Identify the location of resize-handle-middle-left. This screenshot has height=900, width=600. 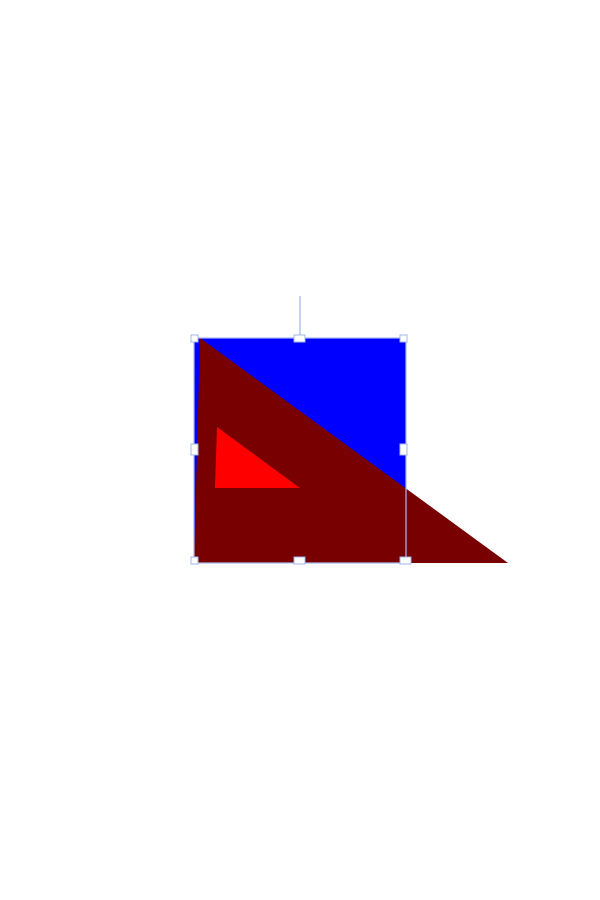
(194, 449).